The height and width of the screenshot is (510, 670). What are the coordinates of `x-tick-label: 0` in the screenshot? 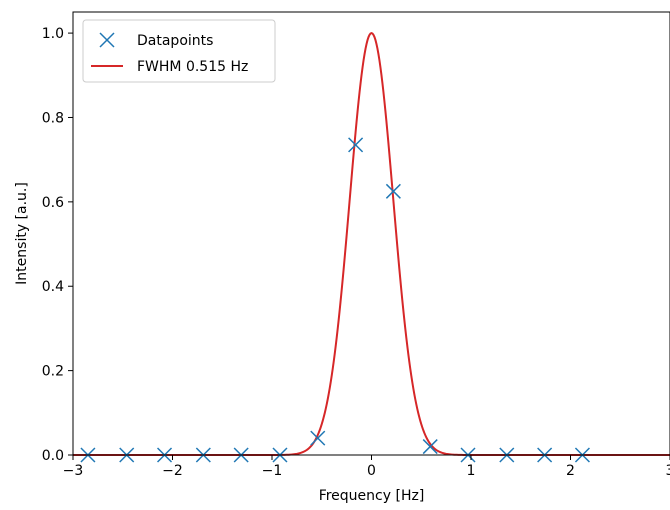 It's located at (371, 471).